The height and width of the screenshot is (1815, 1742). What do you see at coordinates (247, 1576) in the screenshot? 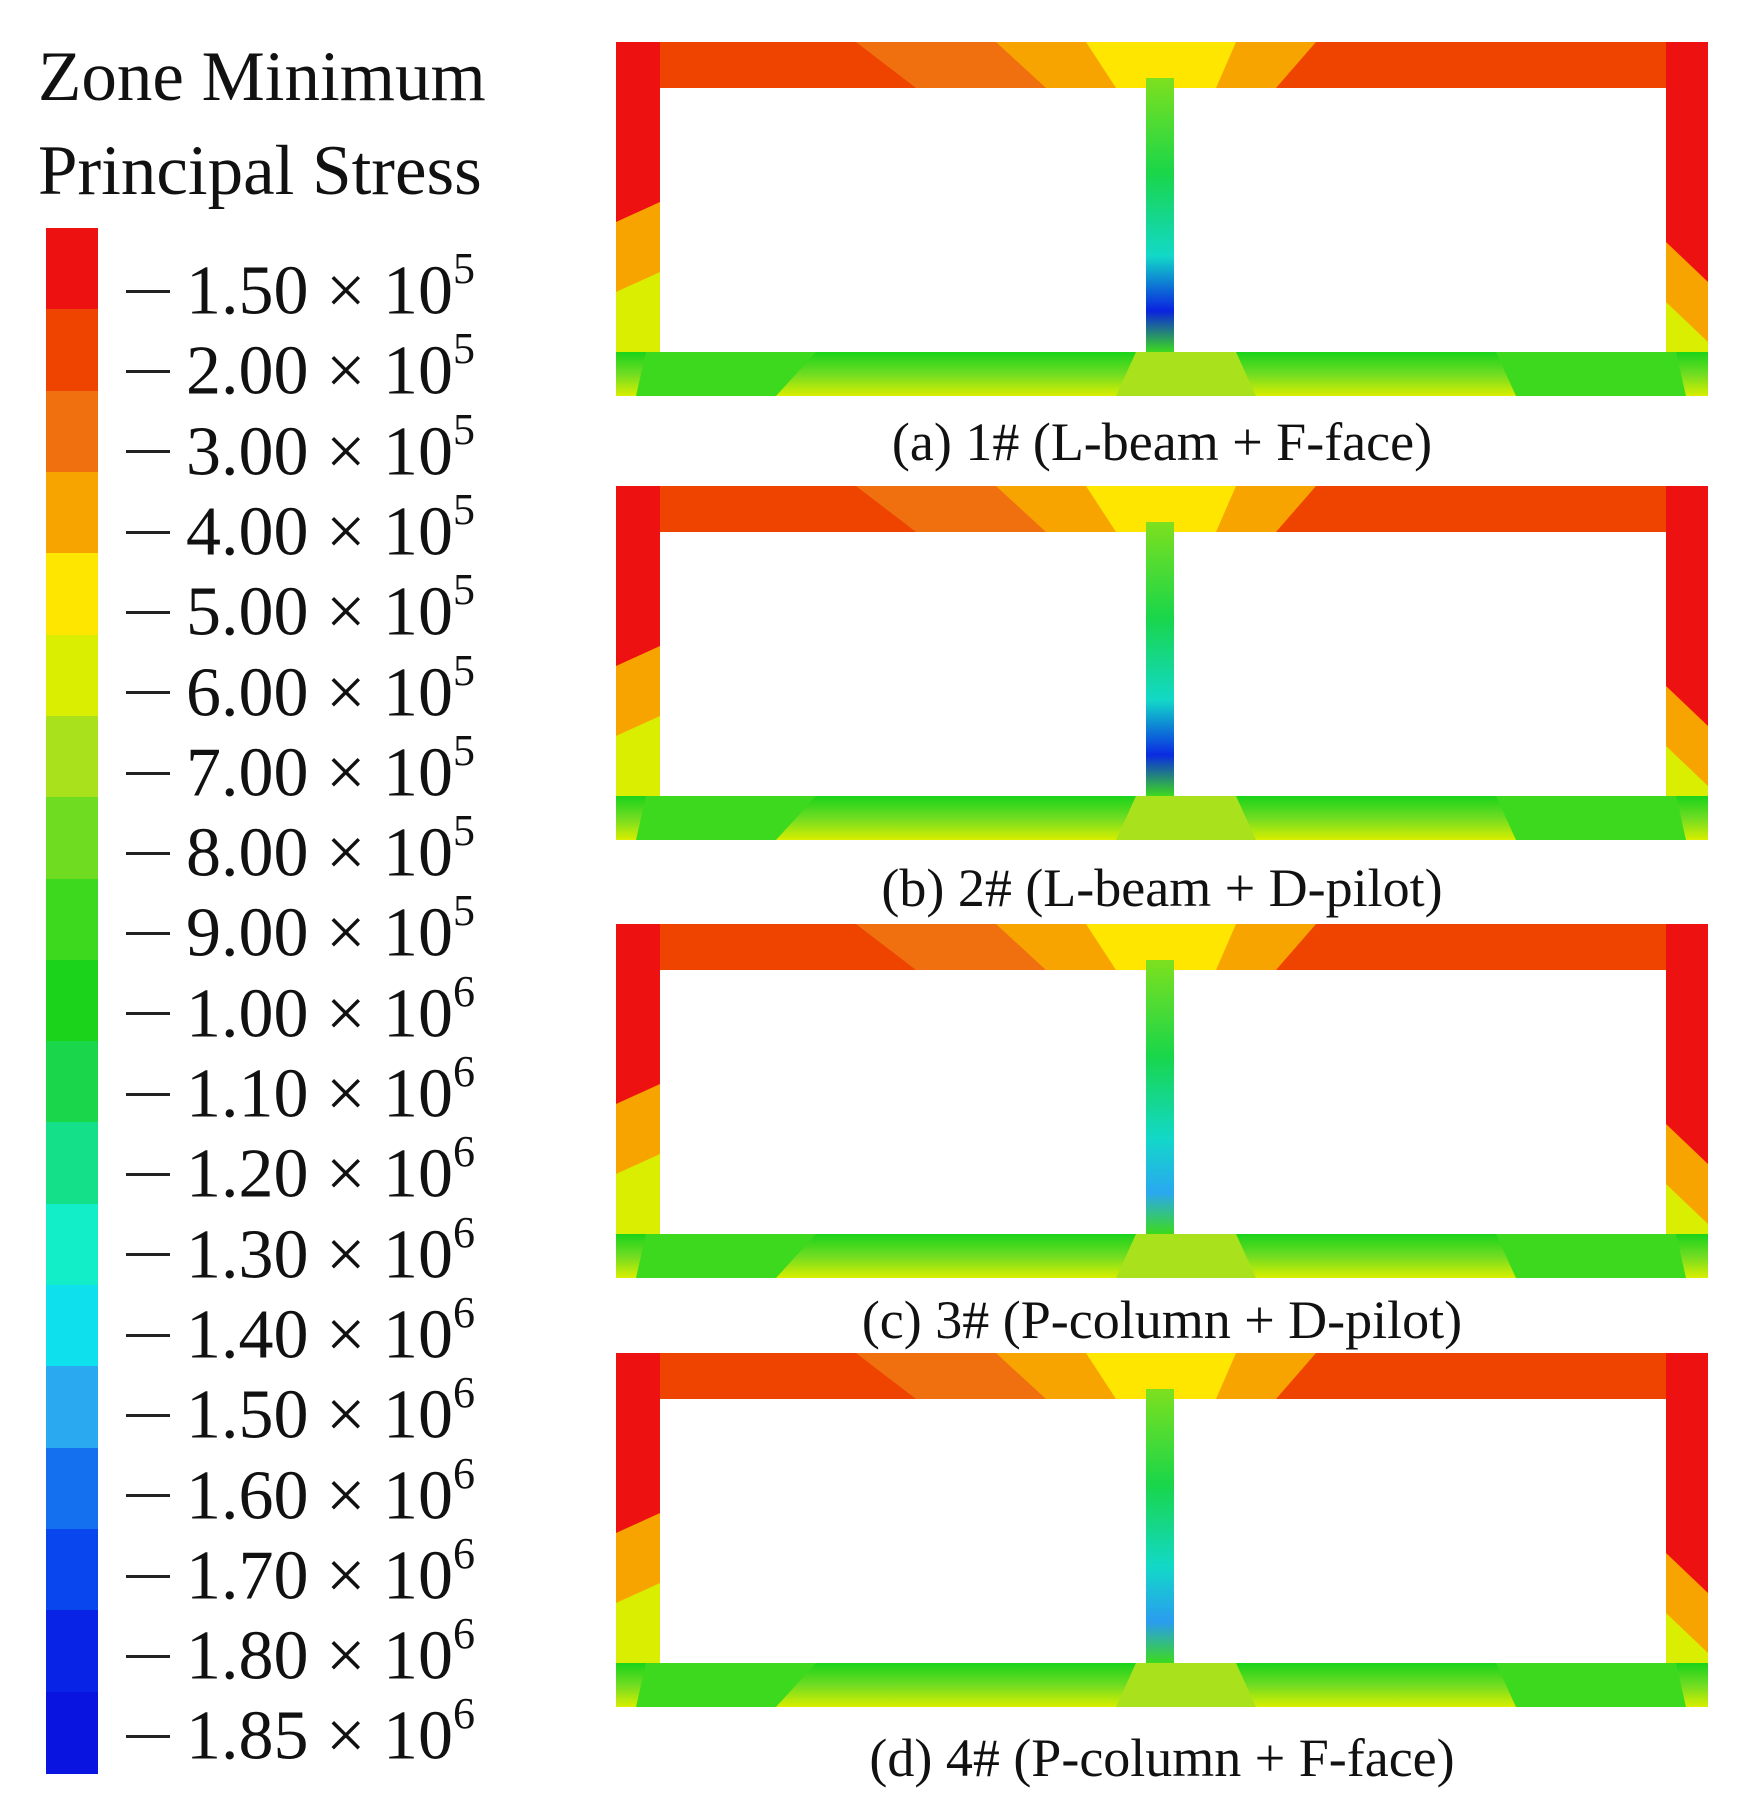
I see `tick-mantissa: 1.70` at bounding box center [247, 1576].